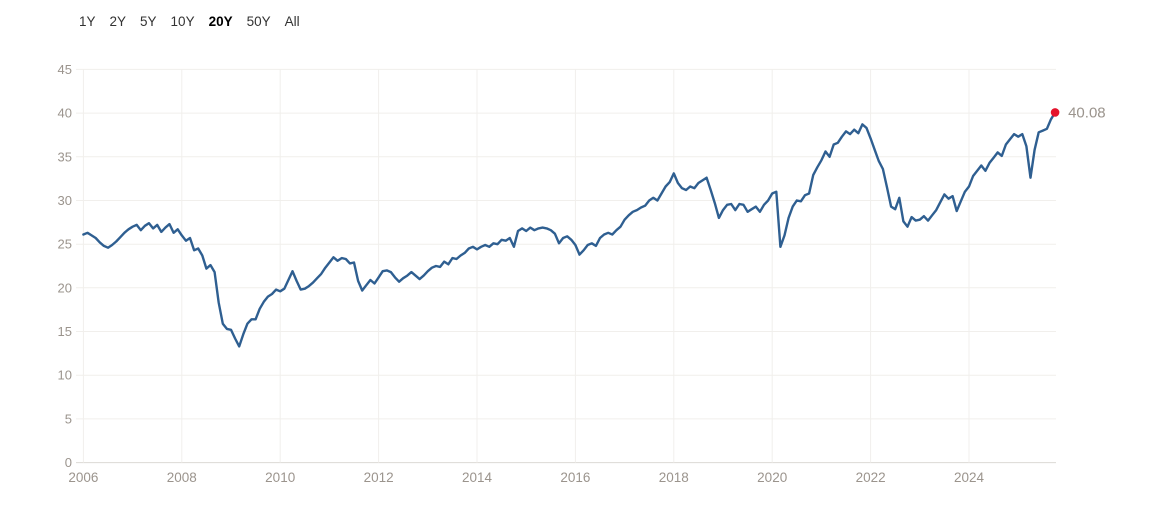  What do you see at coordinates (65, 266) in the screenshot?
I see `y-axis-labels: 0 5 10 15 20 25 30 35 40 45` at bounding box center [65, 266].